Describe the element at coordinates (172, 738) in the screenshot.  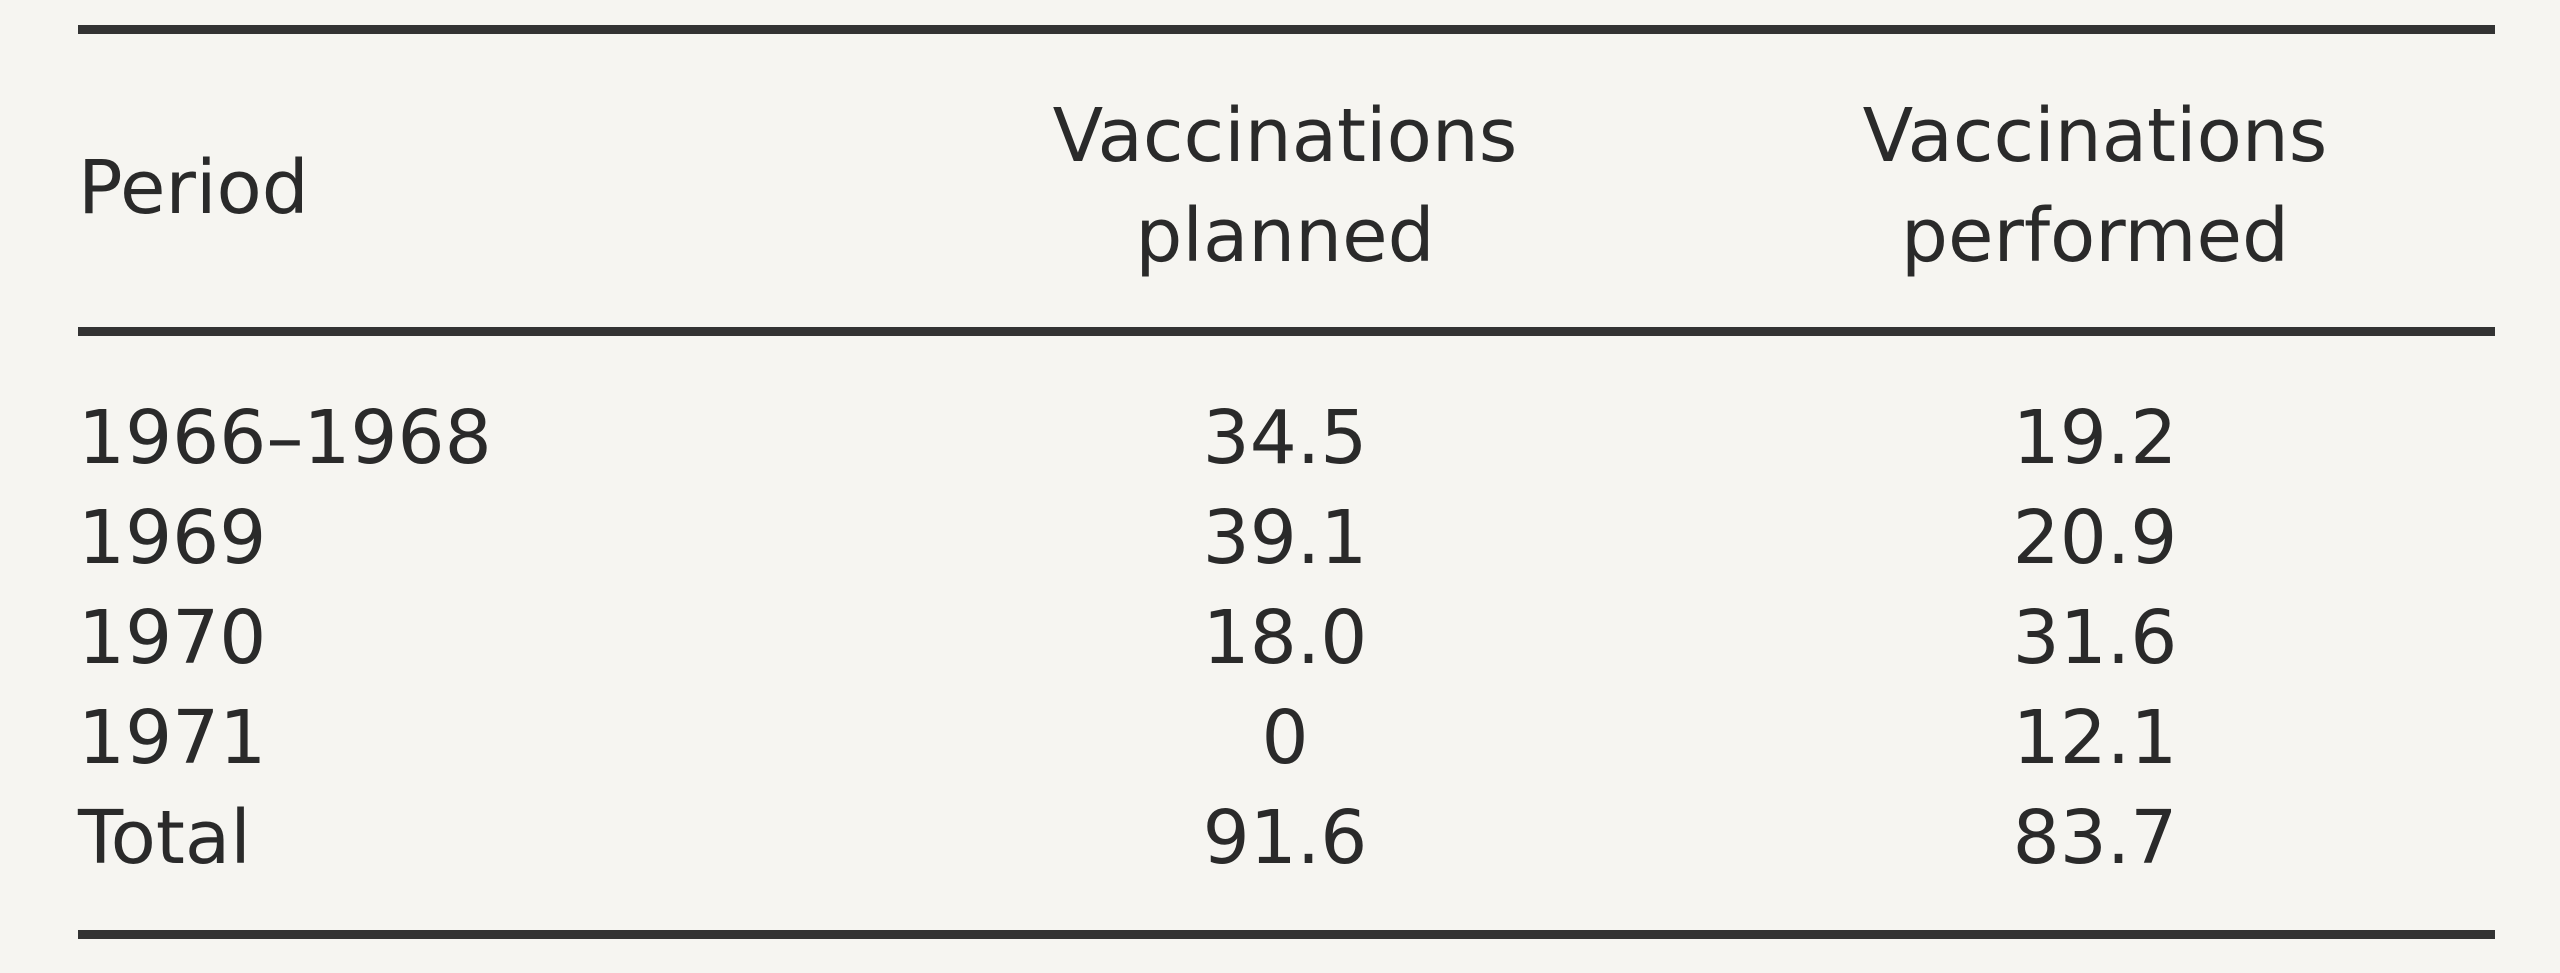
I see `period-cell: 1971` at that location.